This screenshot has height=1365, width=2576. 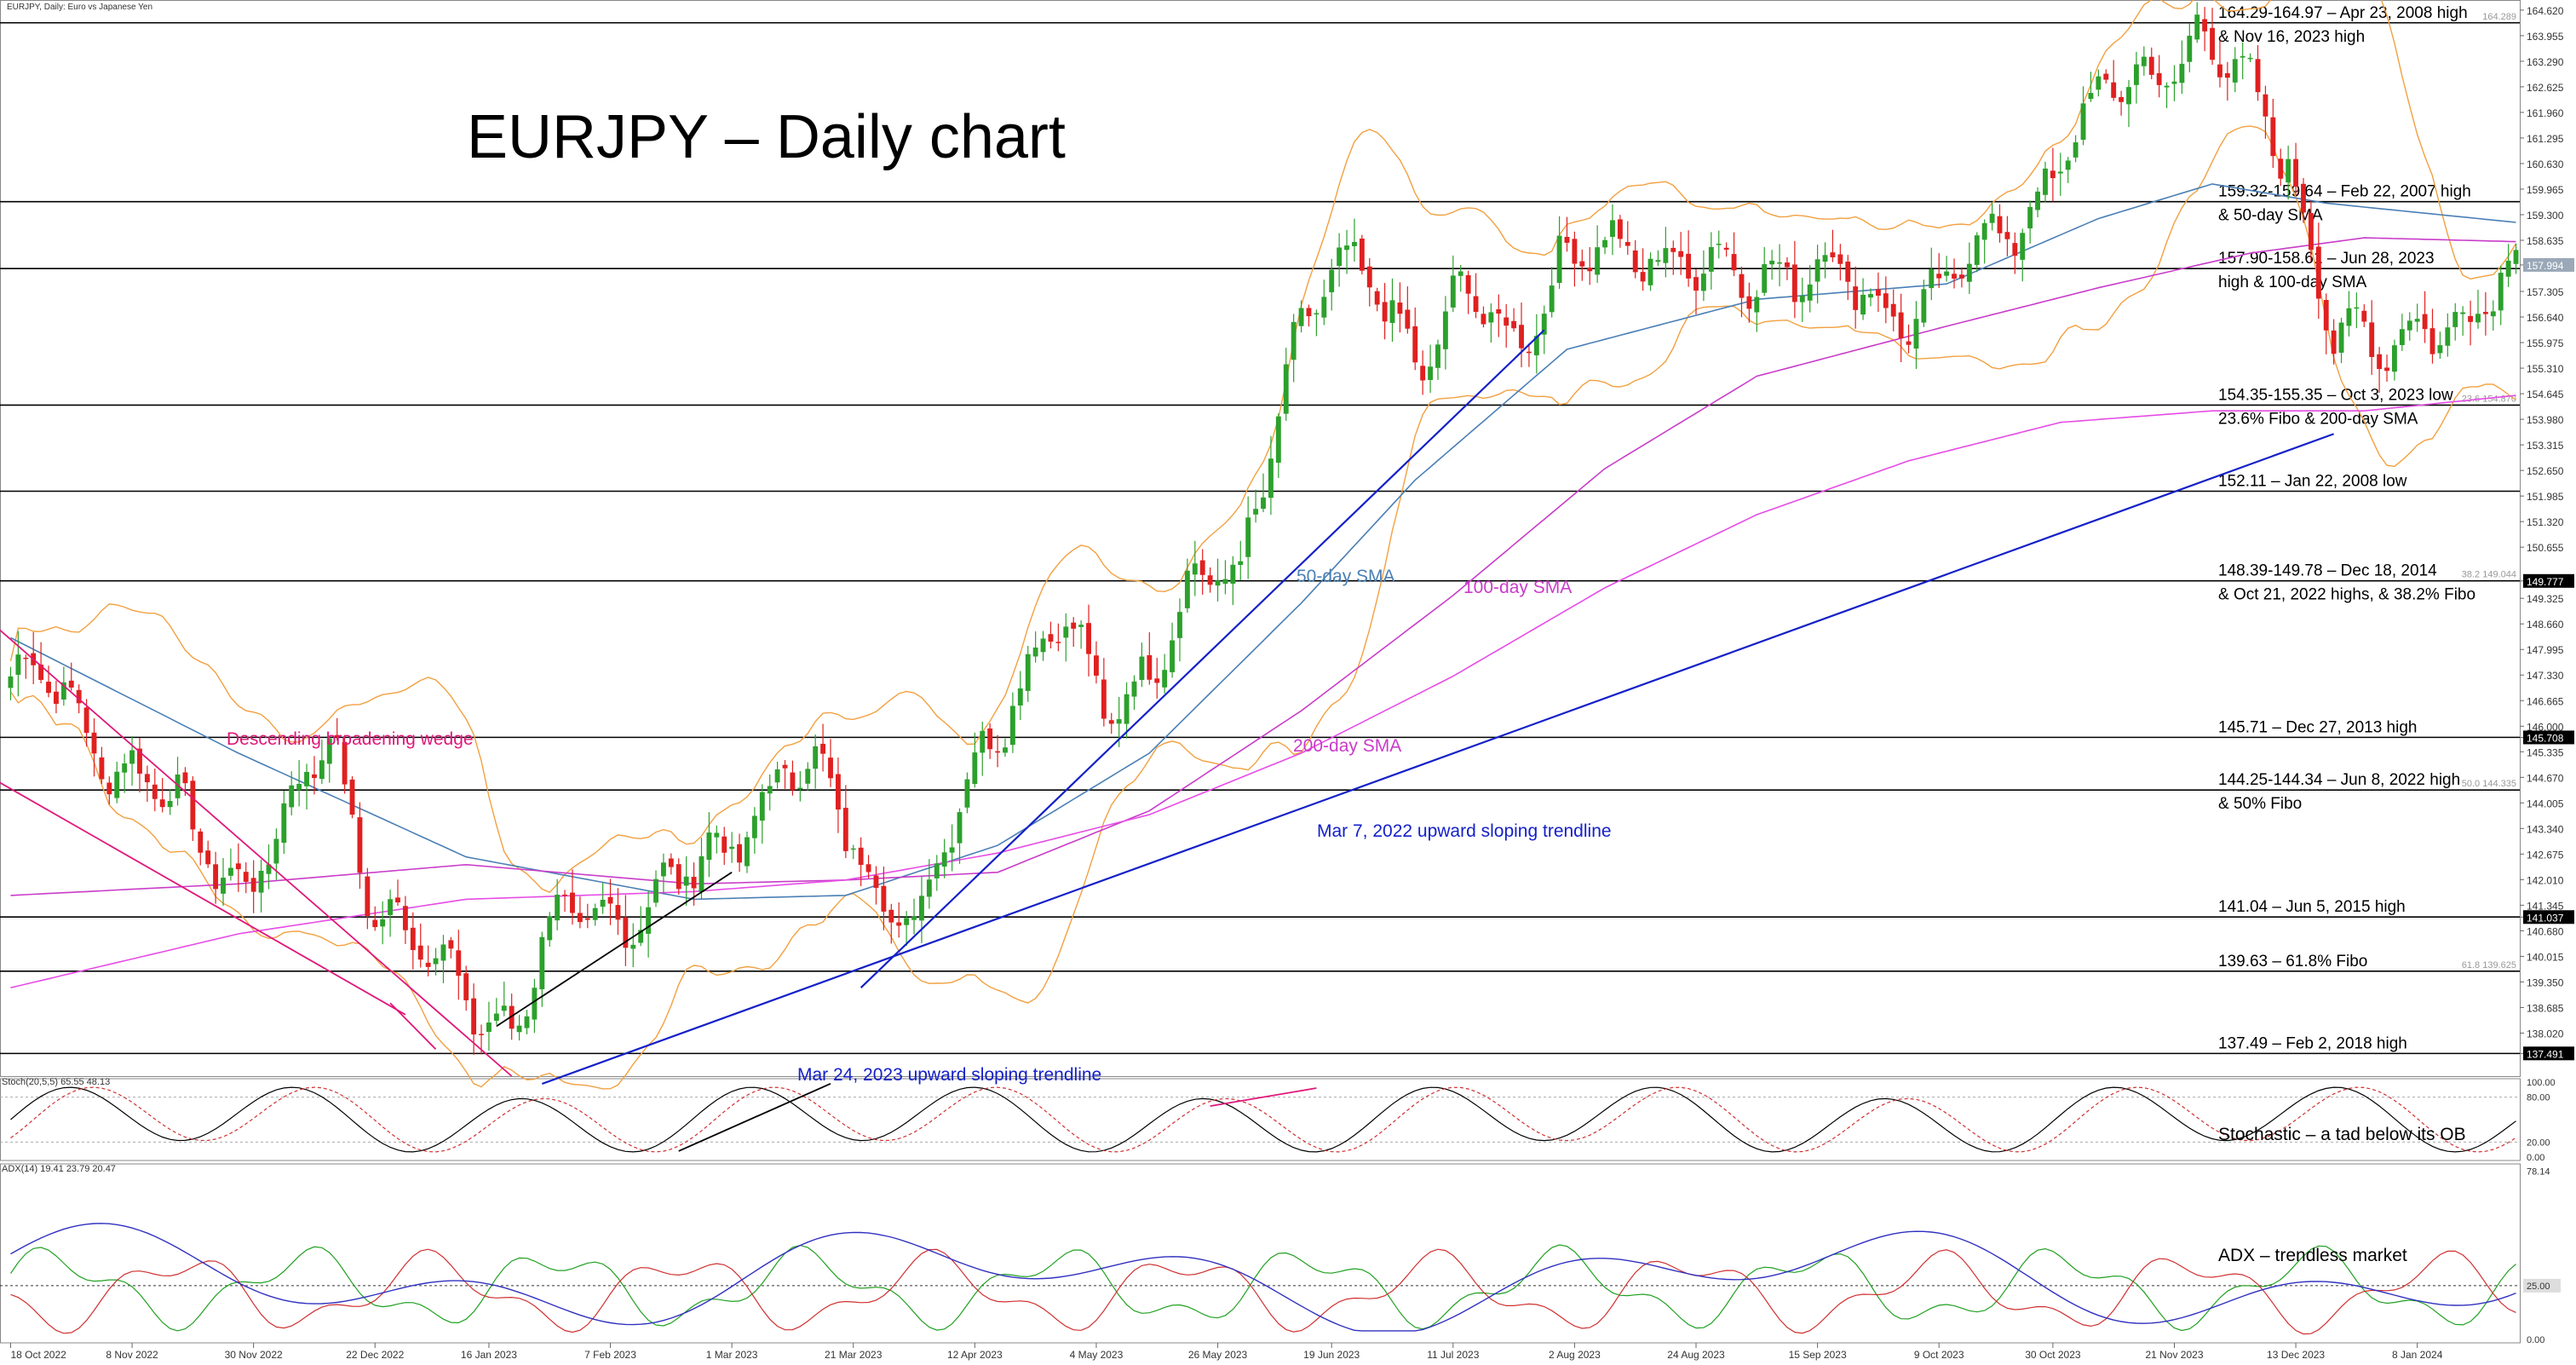 I want to click on stoch-tick-label: 0.00, so click(x=2535, y=1158).